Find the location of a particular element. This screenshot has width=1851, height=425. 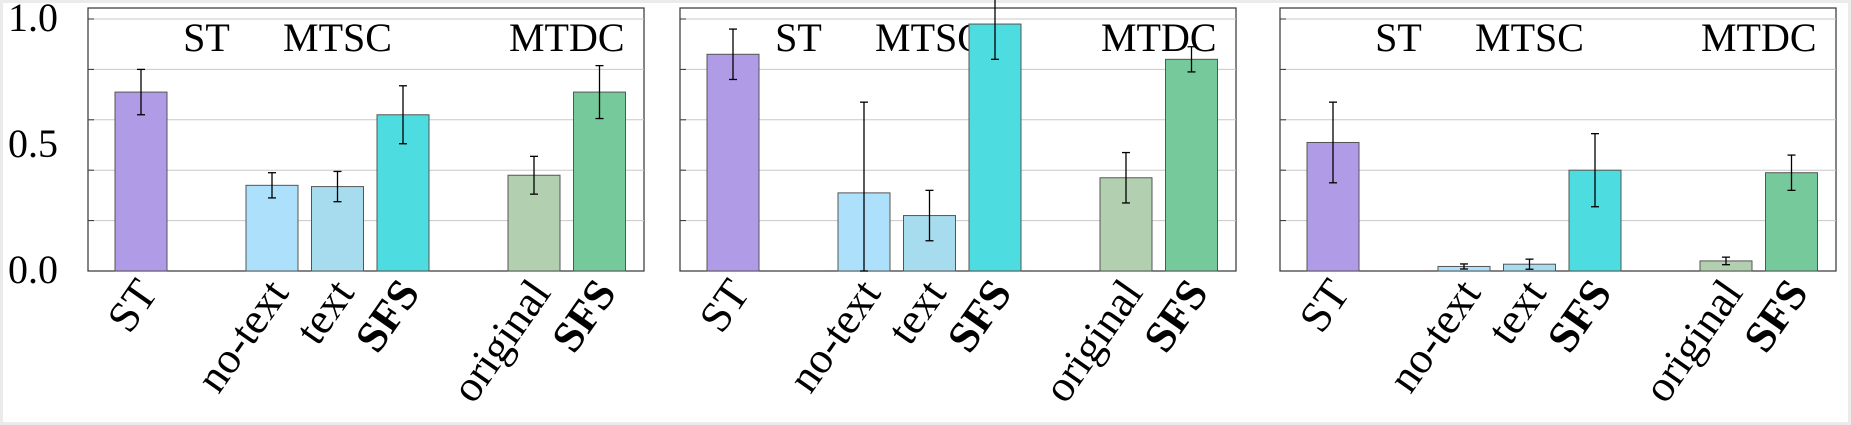

y-tick-label: 0.0 is located at coordinates (33, 269).